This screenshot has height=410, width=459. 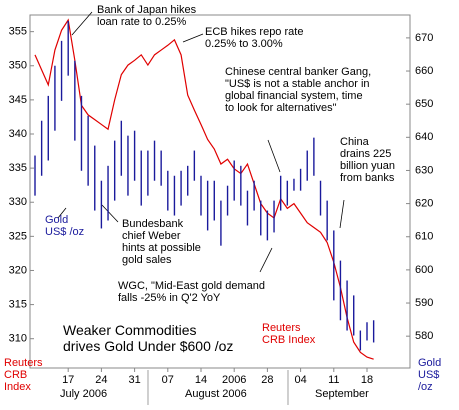 I want to click on month-label: July 2006, so click(x=84, y=394).